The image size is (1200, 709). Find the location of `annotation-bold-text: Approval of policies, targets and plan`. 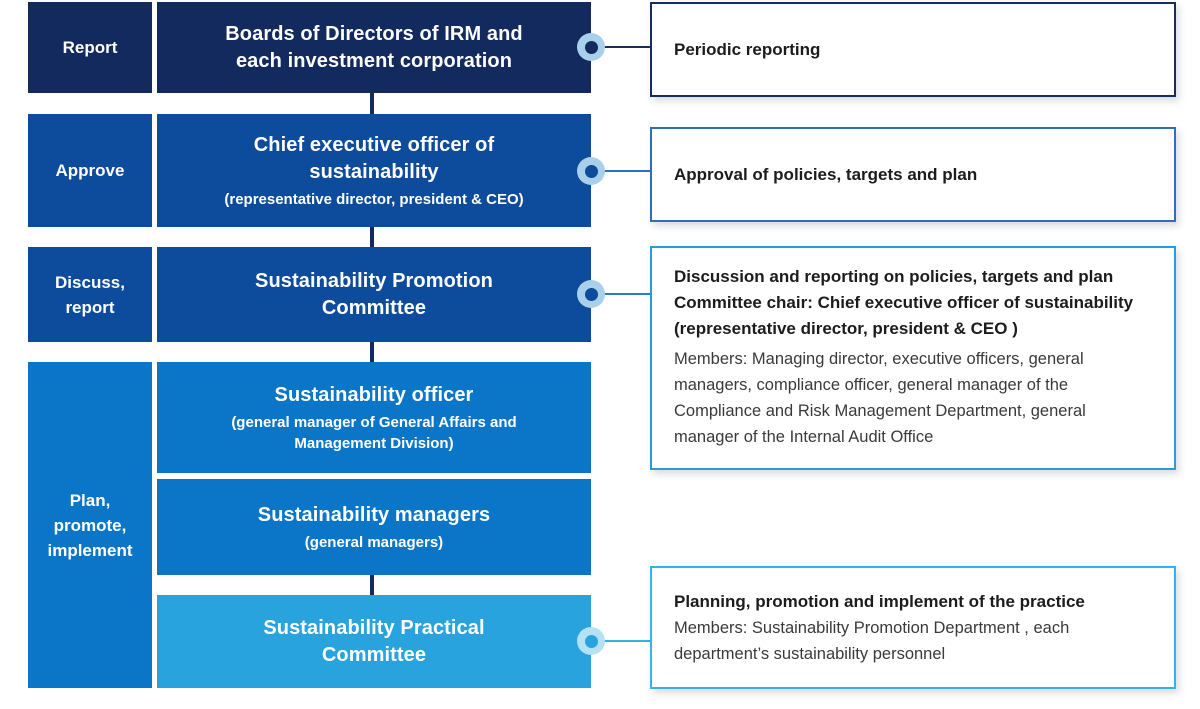

annotation-bold-text: Approval of policies, targets and plan is located at coordinates (826, 174).